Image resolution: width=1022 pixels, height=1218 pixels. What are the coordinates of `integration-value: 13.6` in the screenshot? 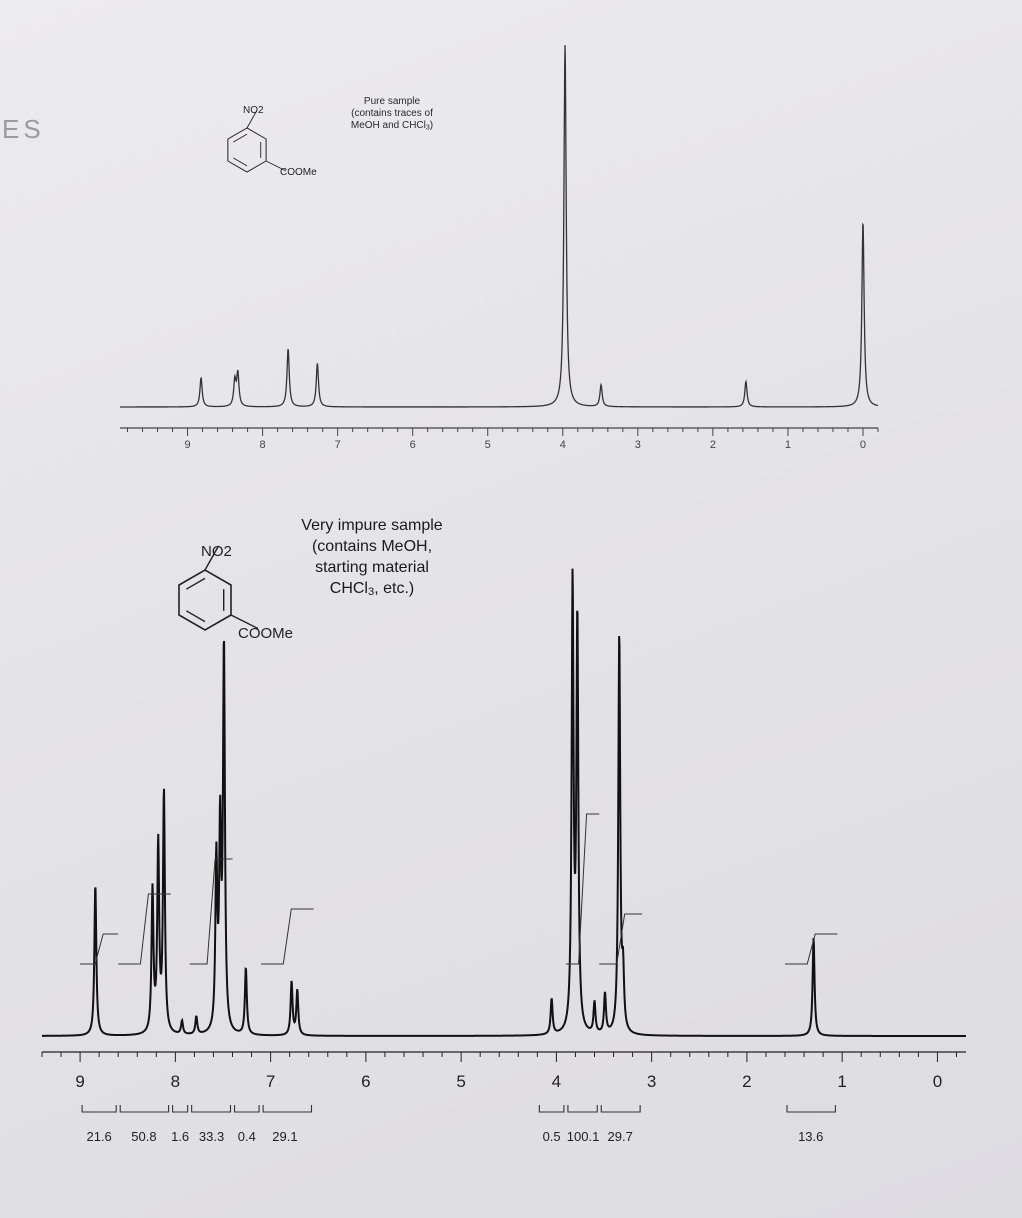 It's located at (810, 1136).